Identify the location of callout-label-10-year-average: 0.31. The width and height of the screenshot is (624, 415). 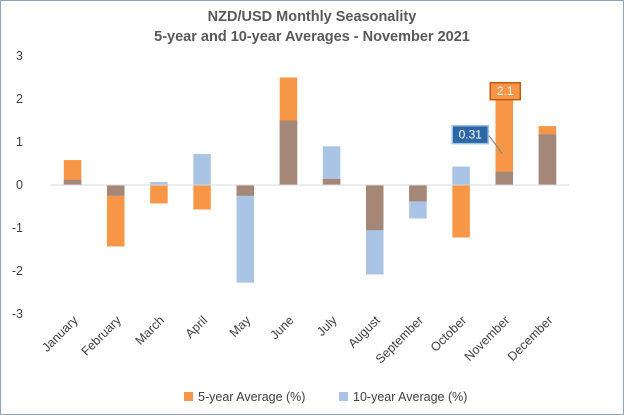
(471, 135).